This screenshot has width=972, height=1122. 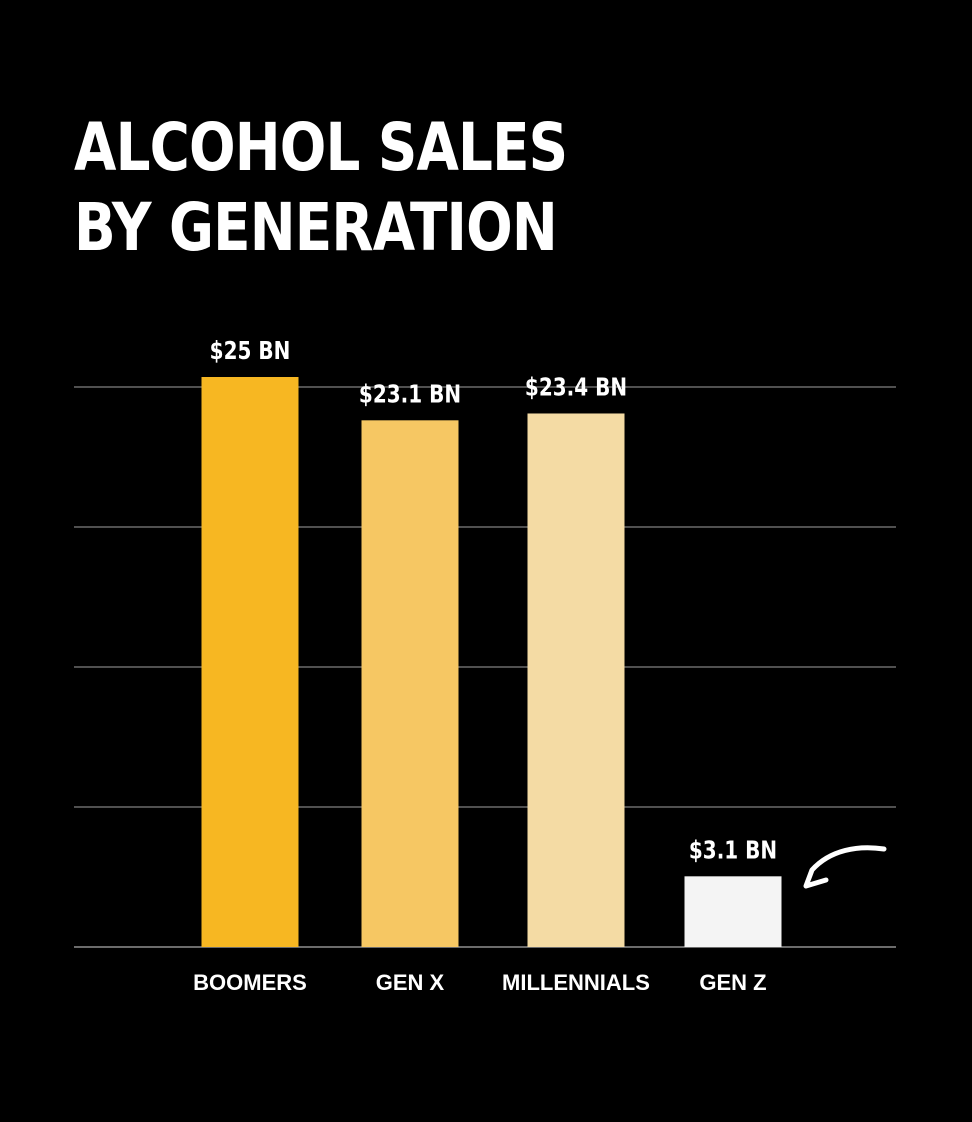 What do you see at coordinates (576, 982) in the screenshot?
I see `category-label-millennials: MILLENNIALS` at bounding box center [576, 982].